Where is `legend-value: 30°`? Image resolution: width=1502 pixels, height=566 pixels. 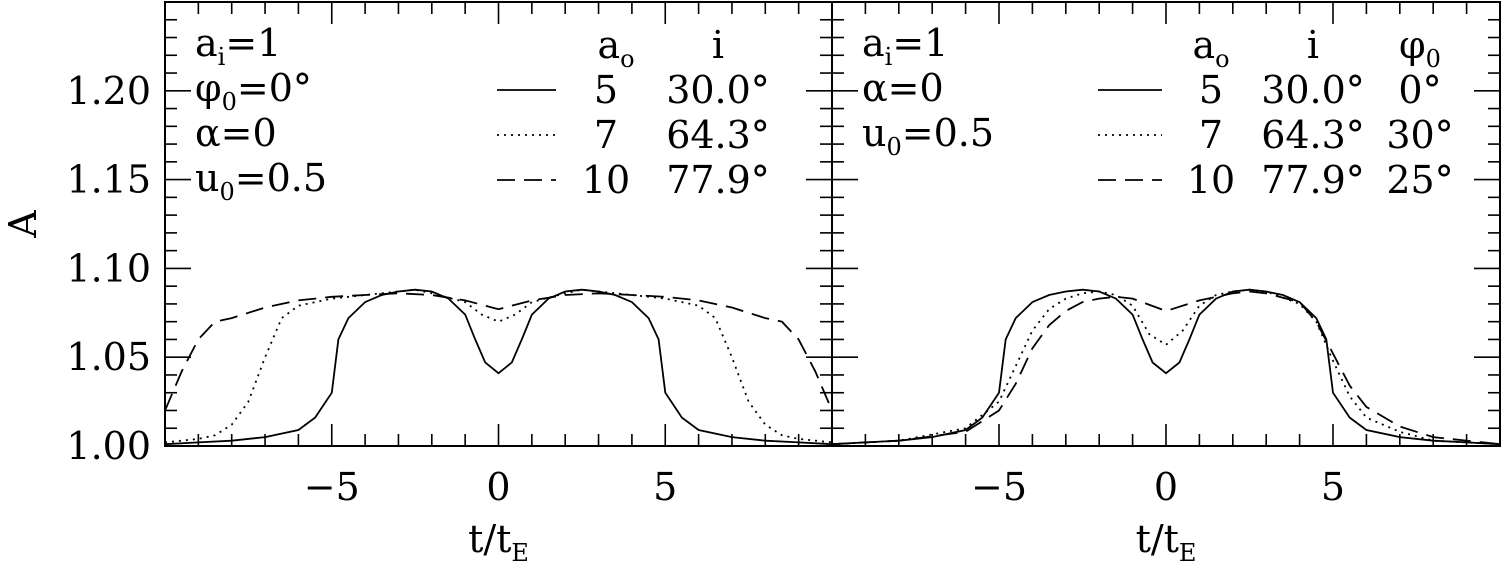
legend-value: 30° is located at coordinates (1419, 135).